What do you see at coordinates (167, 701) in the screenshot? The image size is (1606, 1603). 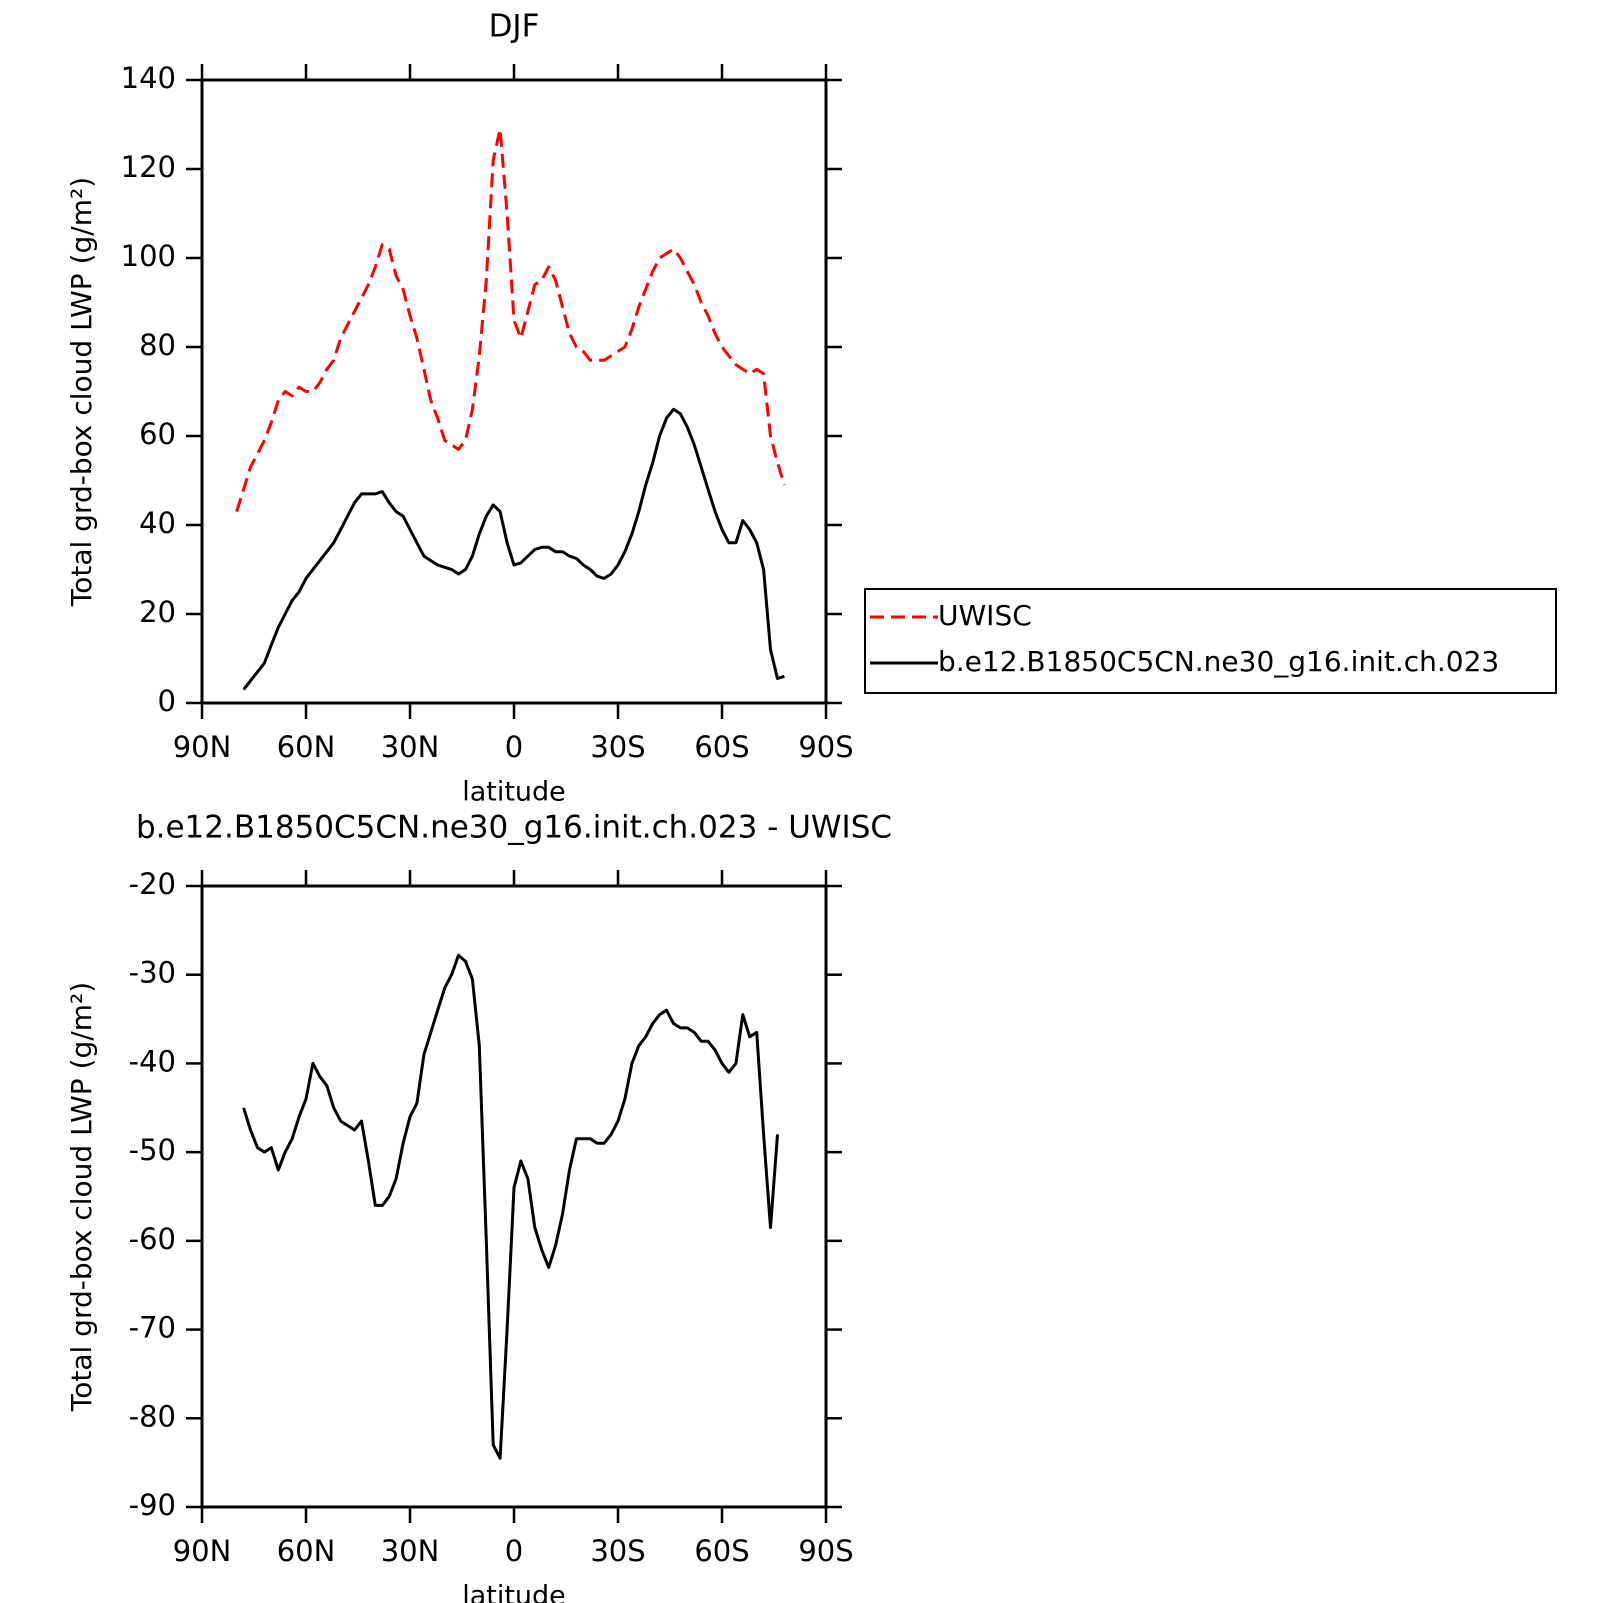 I see `y-tick-label: 0` at bounding box center [167, 701].